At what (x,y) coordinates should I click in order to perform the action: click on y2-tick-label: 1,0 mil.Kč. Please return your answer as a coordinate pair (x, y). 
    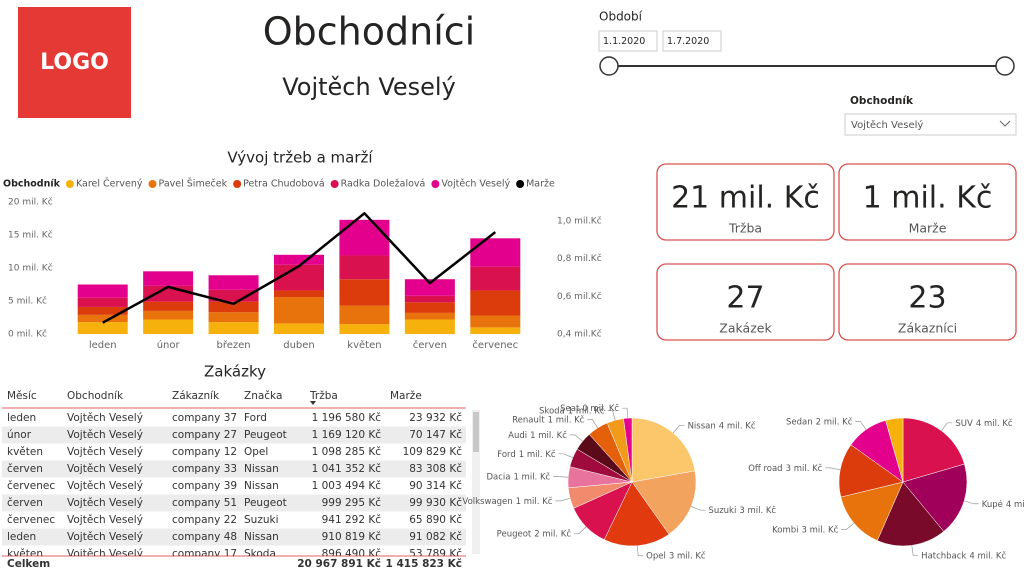
    Looking at the image, I should click on (579, 220).